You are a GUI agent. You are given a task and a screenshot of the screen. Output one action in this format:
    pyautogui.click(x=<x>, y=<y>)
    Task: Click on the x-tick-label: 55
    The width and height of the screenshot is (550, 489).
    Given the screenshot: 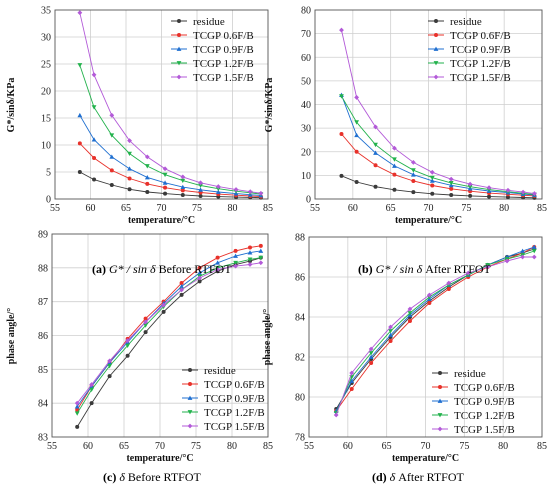 What is the action you would take?
    pyautogui.click(x=315, y=208)
    